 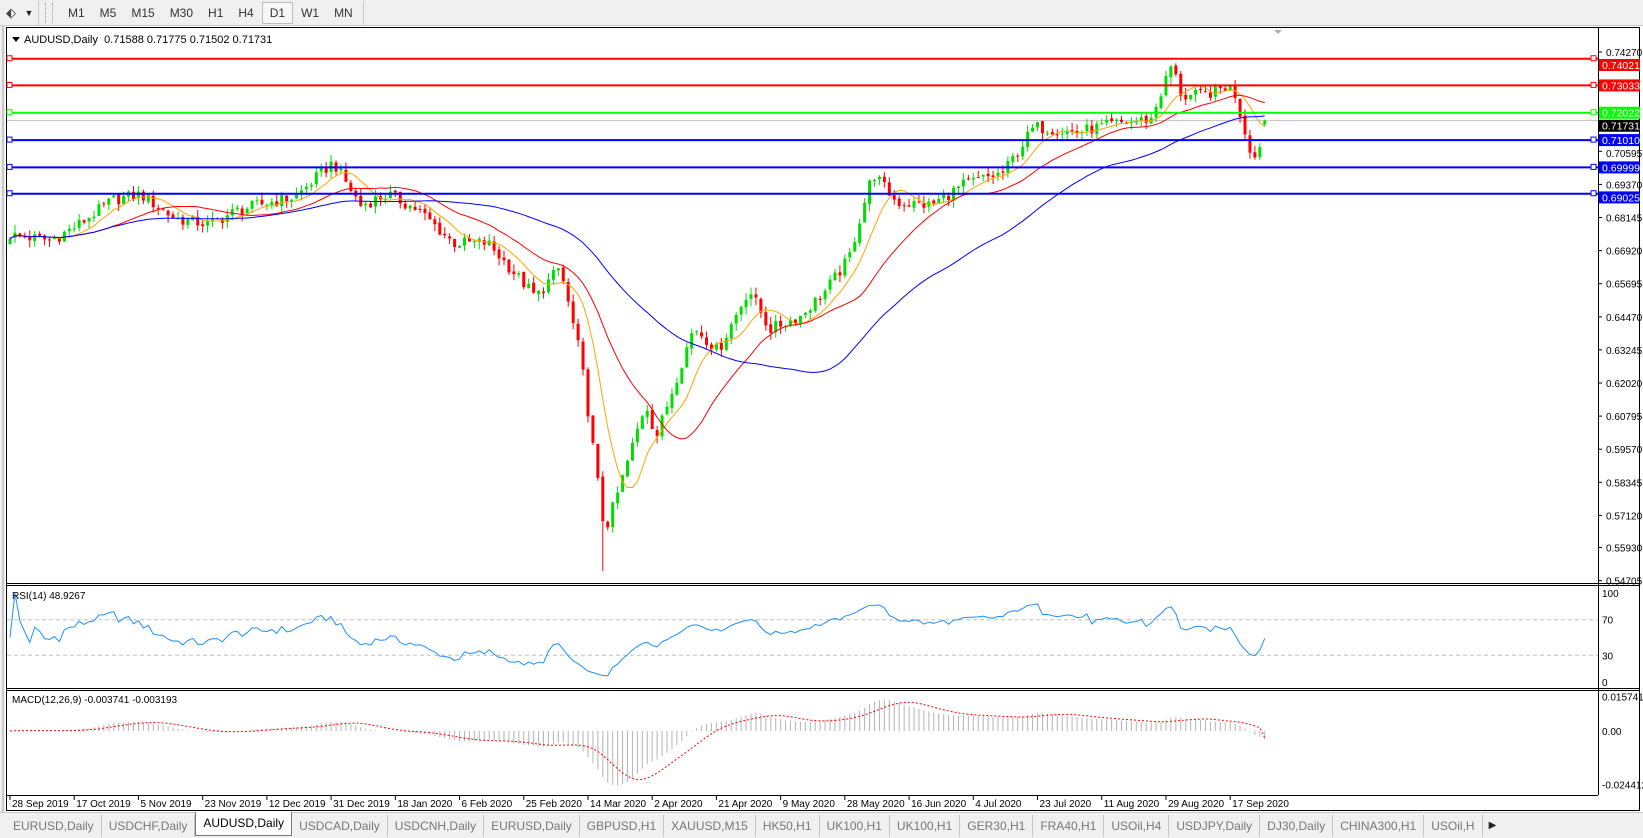 I want to click on dropdown-arrow-icon: ▼, so click(x=29, y=12).